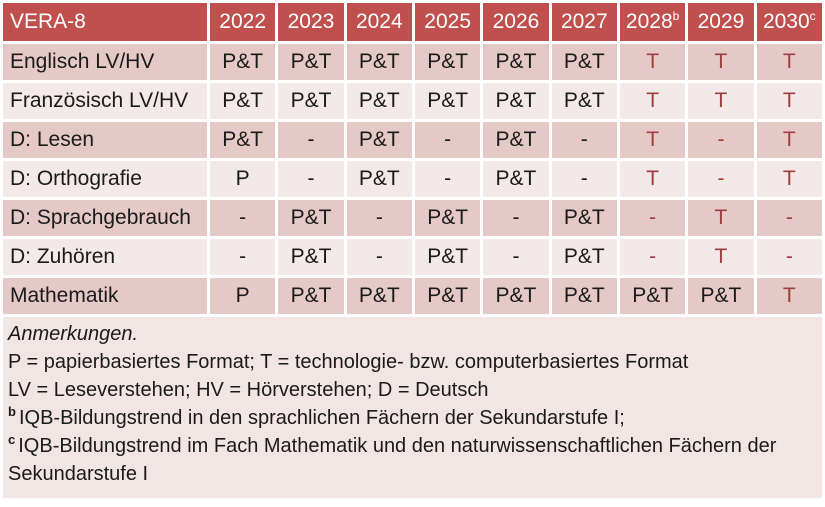 The width and height of the screenshot is (825, 507). What do you see at coordinates (12, 412) in the screenshot?
I see `note-superscript: b` at bounding box center [12, 412].